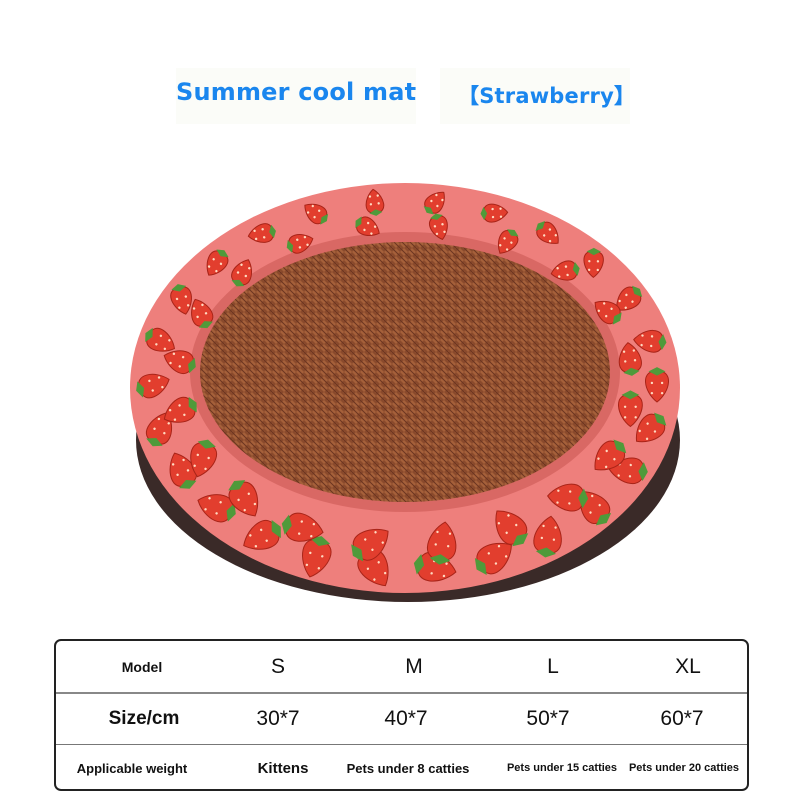 The image size is (800, 800). Describe the element at coordinates (278, 666) in the screenshot. I see `model-s: S` at that location.